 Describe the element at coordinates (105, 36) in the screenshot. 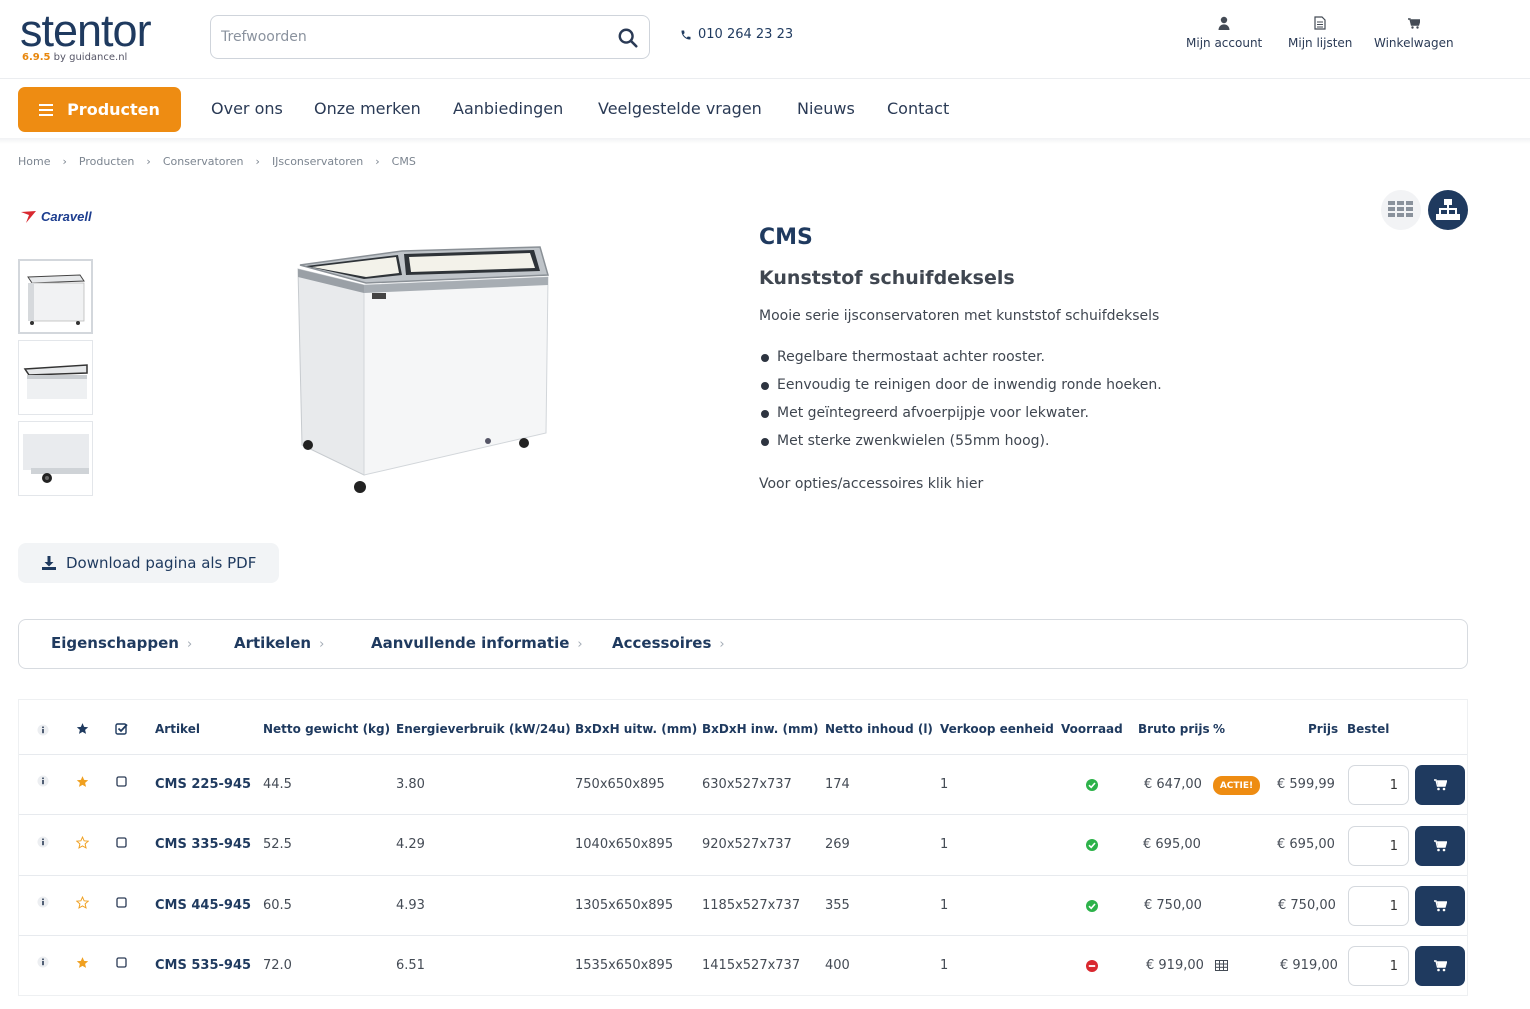

I see `site-logo: stentor 6.9.5 by guidance.nl` at that location.